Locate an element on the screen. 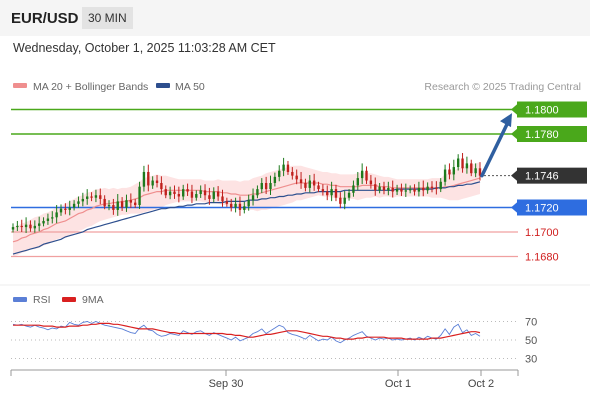 The width and height of the screenshot is (590, 400). price-label-1-1700: 1.1700 is located at coordinates (542, 233).